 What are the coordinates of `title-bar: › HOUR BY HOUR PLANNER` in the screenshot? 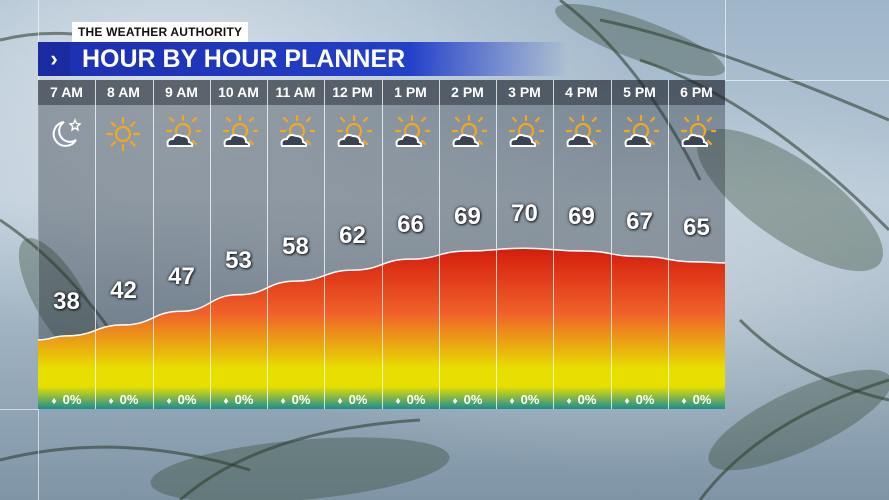 It's located at (303, 59).